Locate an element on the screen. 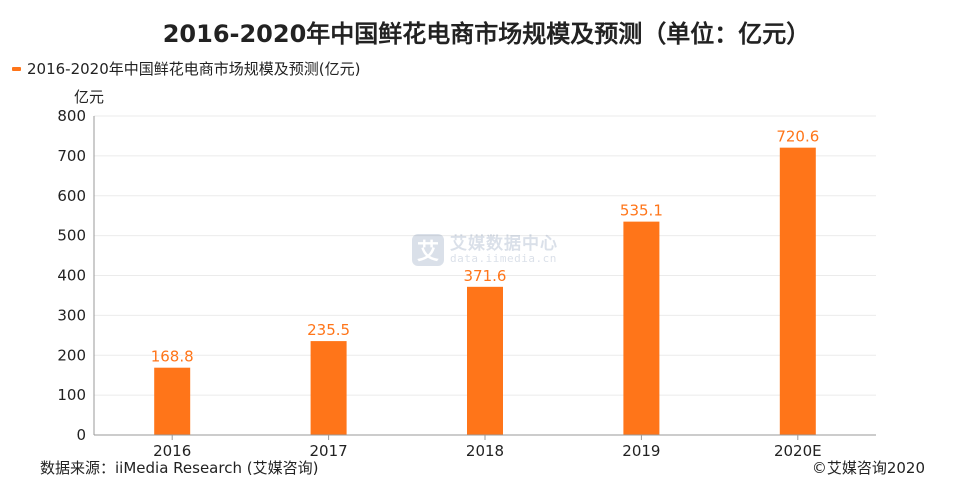  data-label: 168.8 is located at coordinates (172, 357).